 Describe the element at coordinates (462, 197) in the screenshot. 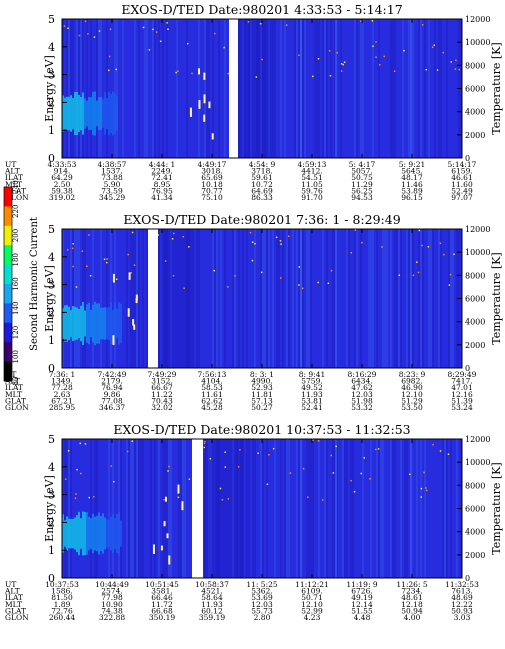

I see `table-cell: 97.07` at that location.